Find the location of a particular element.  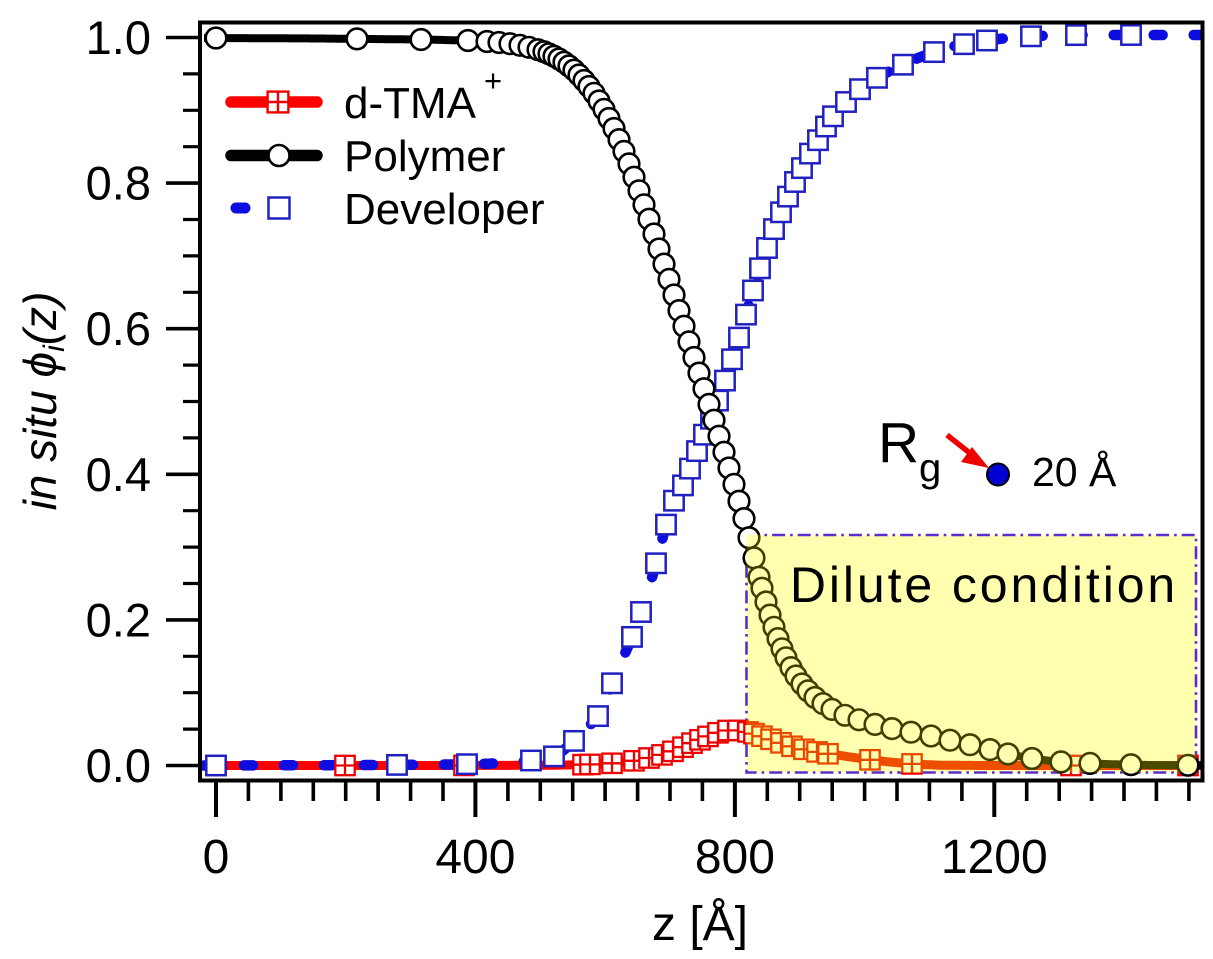

svg-text: Polymer is located at coordinates (424, 156).